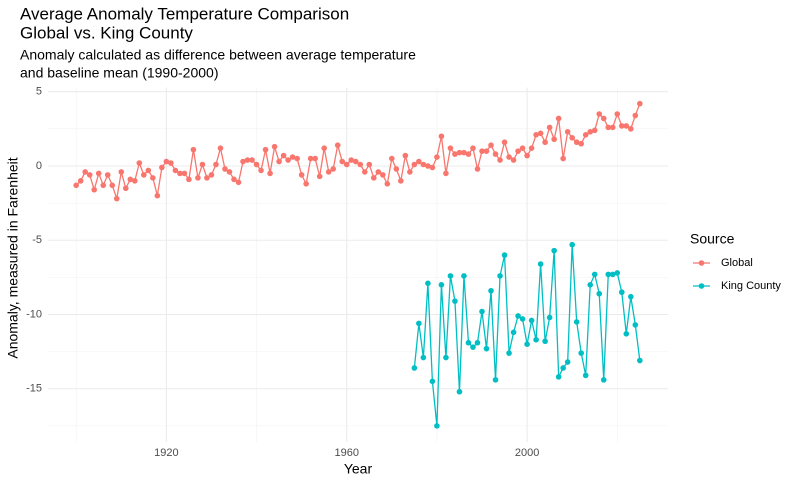  I want to click on x-tick-label: 2000, so click(527, 453).